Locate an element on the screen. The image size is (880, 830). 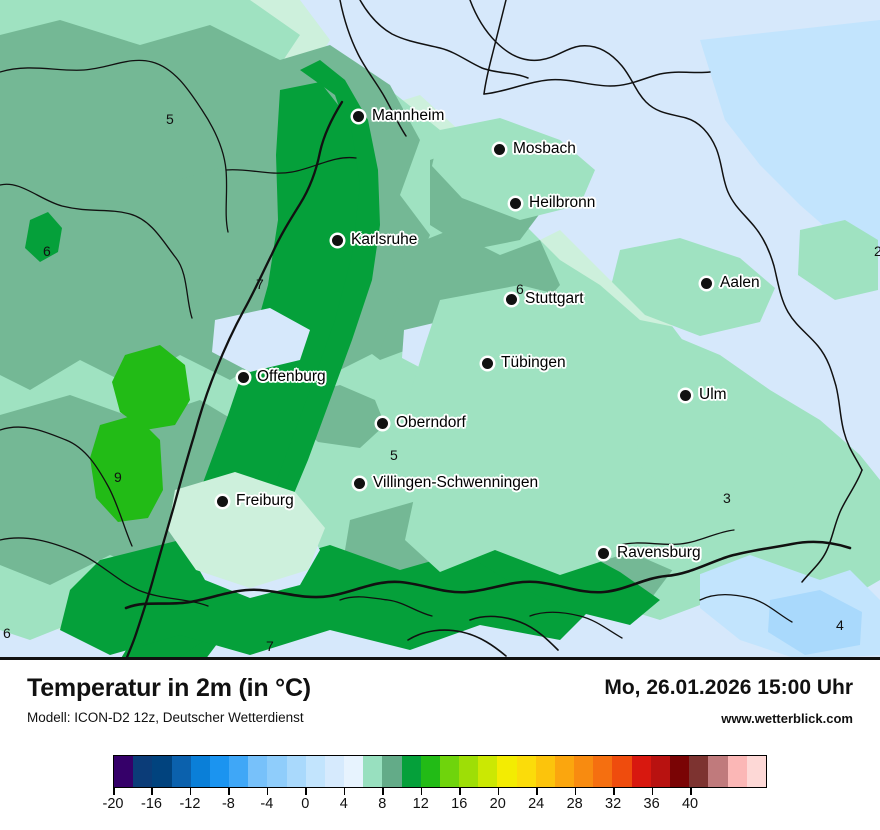
website-credit: www.wetterblick.com is located at coordinates (787, 718).